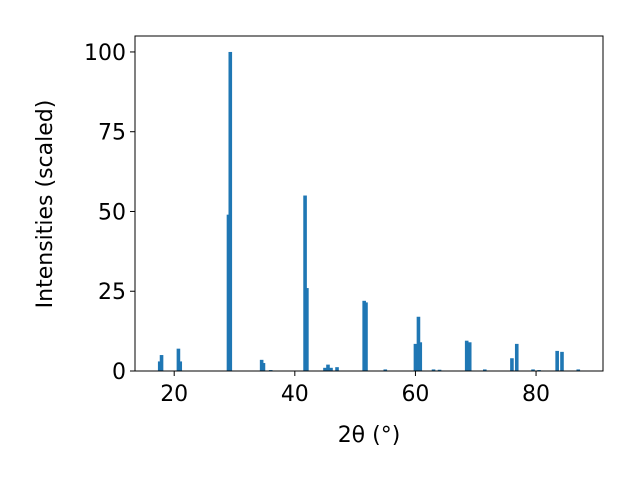 The height and width of the screenshot is (484, 640). Describe the element at coordinates (112, 212) in the screenshot. I see `y-tick-label: 50` at that location.